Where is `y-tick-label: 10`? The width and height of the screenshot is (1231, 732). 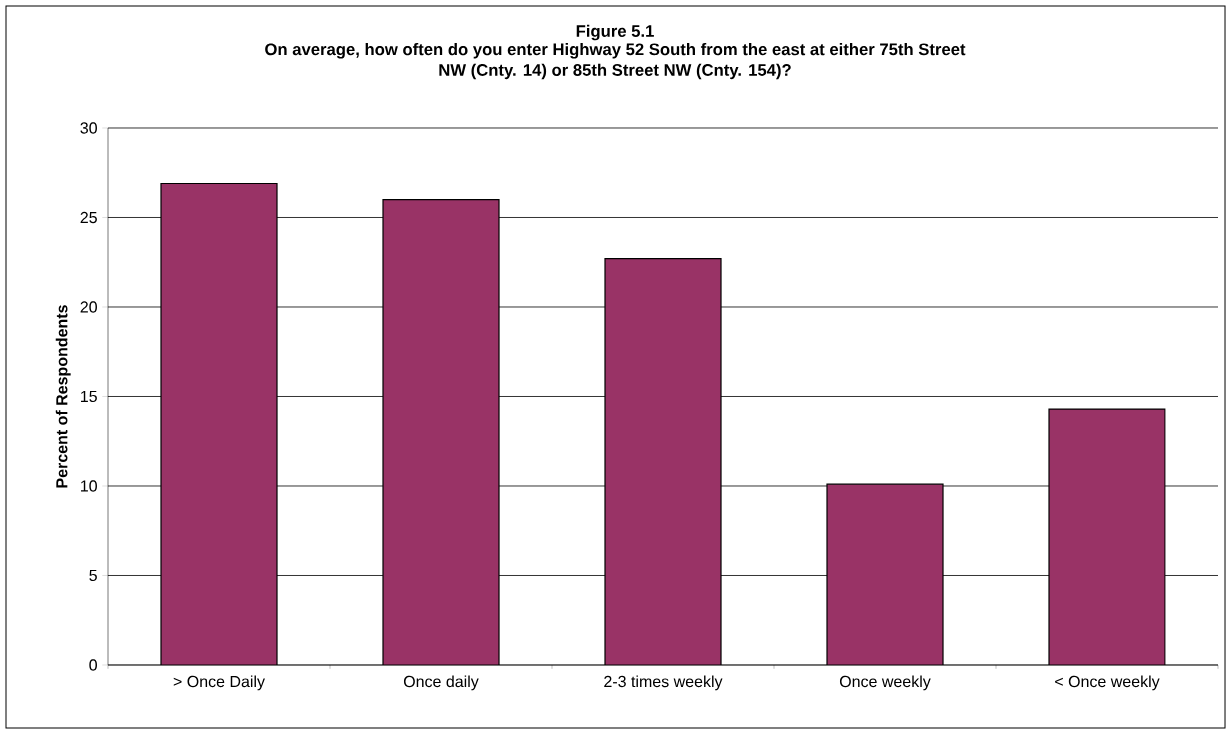 y-tick-label: 10 is located at coordinates (89, 486).